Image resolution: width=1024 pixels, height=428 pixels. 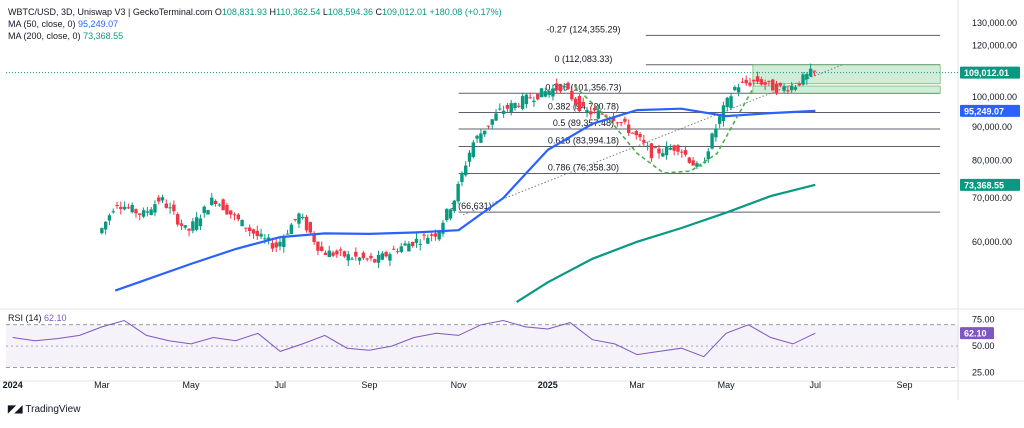 I want to click on y-tick-label-2: 100,000.00, so click(x=994, y=97).